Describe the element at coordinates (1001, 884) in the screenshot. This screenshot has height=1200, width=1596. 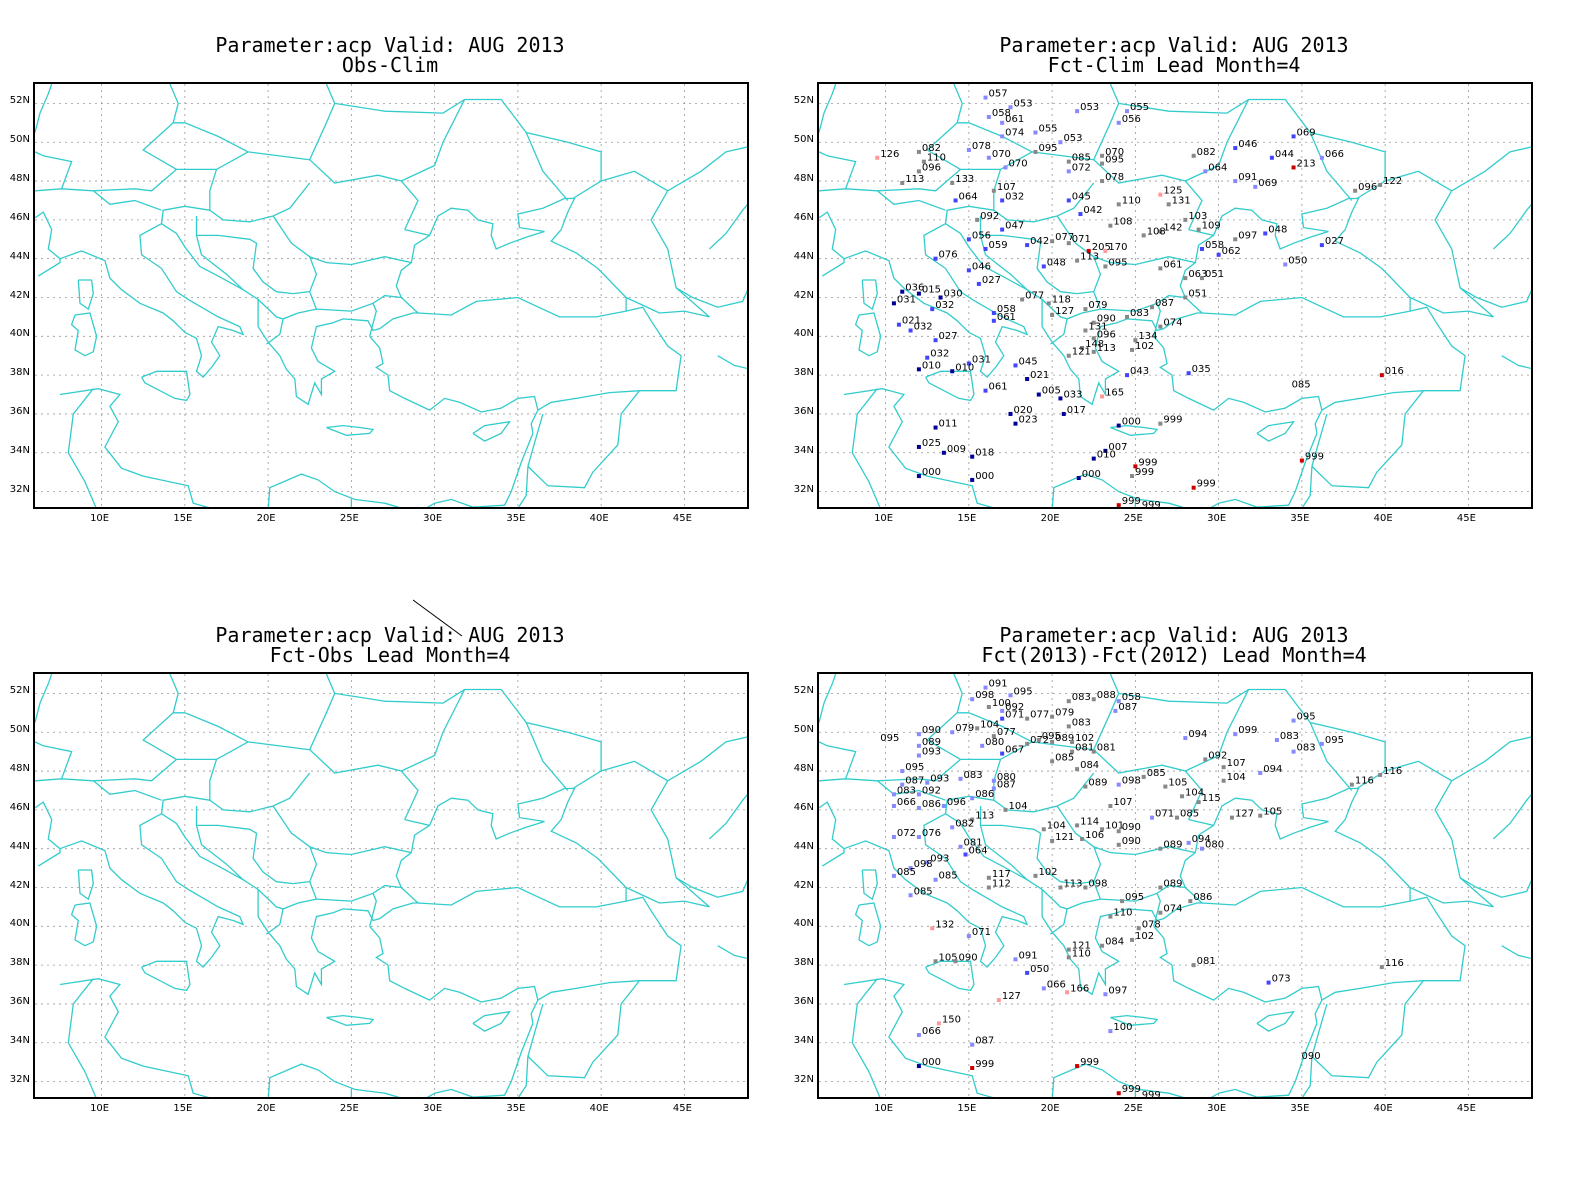
I see `station-label: 112` at that location.